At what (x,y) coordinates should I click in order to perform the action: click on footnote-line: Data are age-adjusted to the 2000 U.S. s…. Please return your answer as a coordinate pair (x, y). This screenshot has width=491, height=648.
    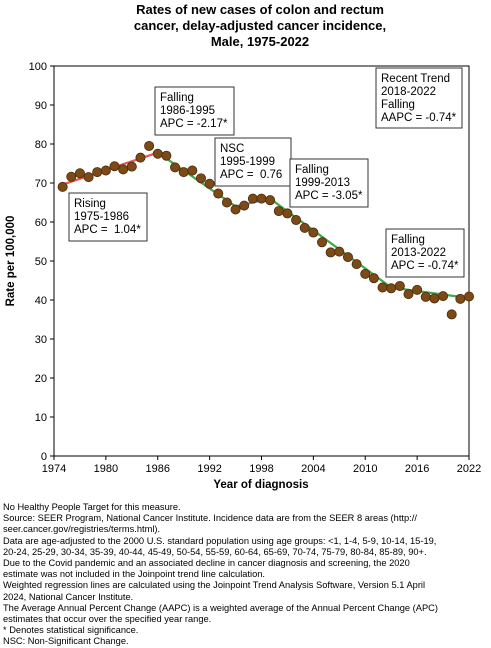
    Looking at the image, I should click on (220, 540).